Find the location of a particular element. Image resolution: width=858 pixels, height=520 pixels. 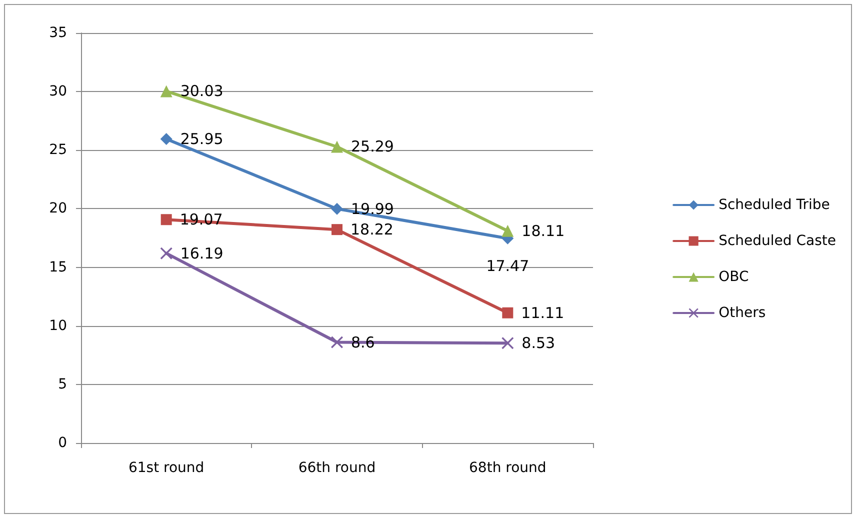

y-tick-label: 15 is located at coordinates (58, 267).